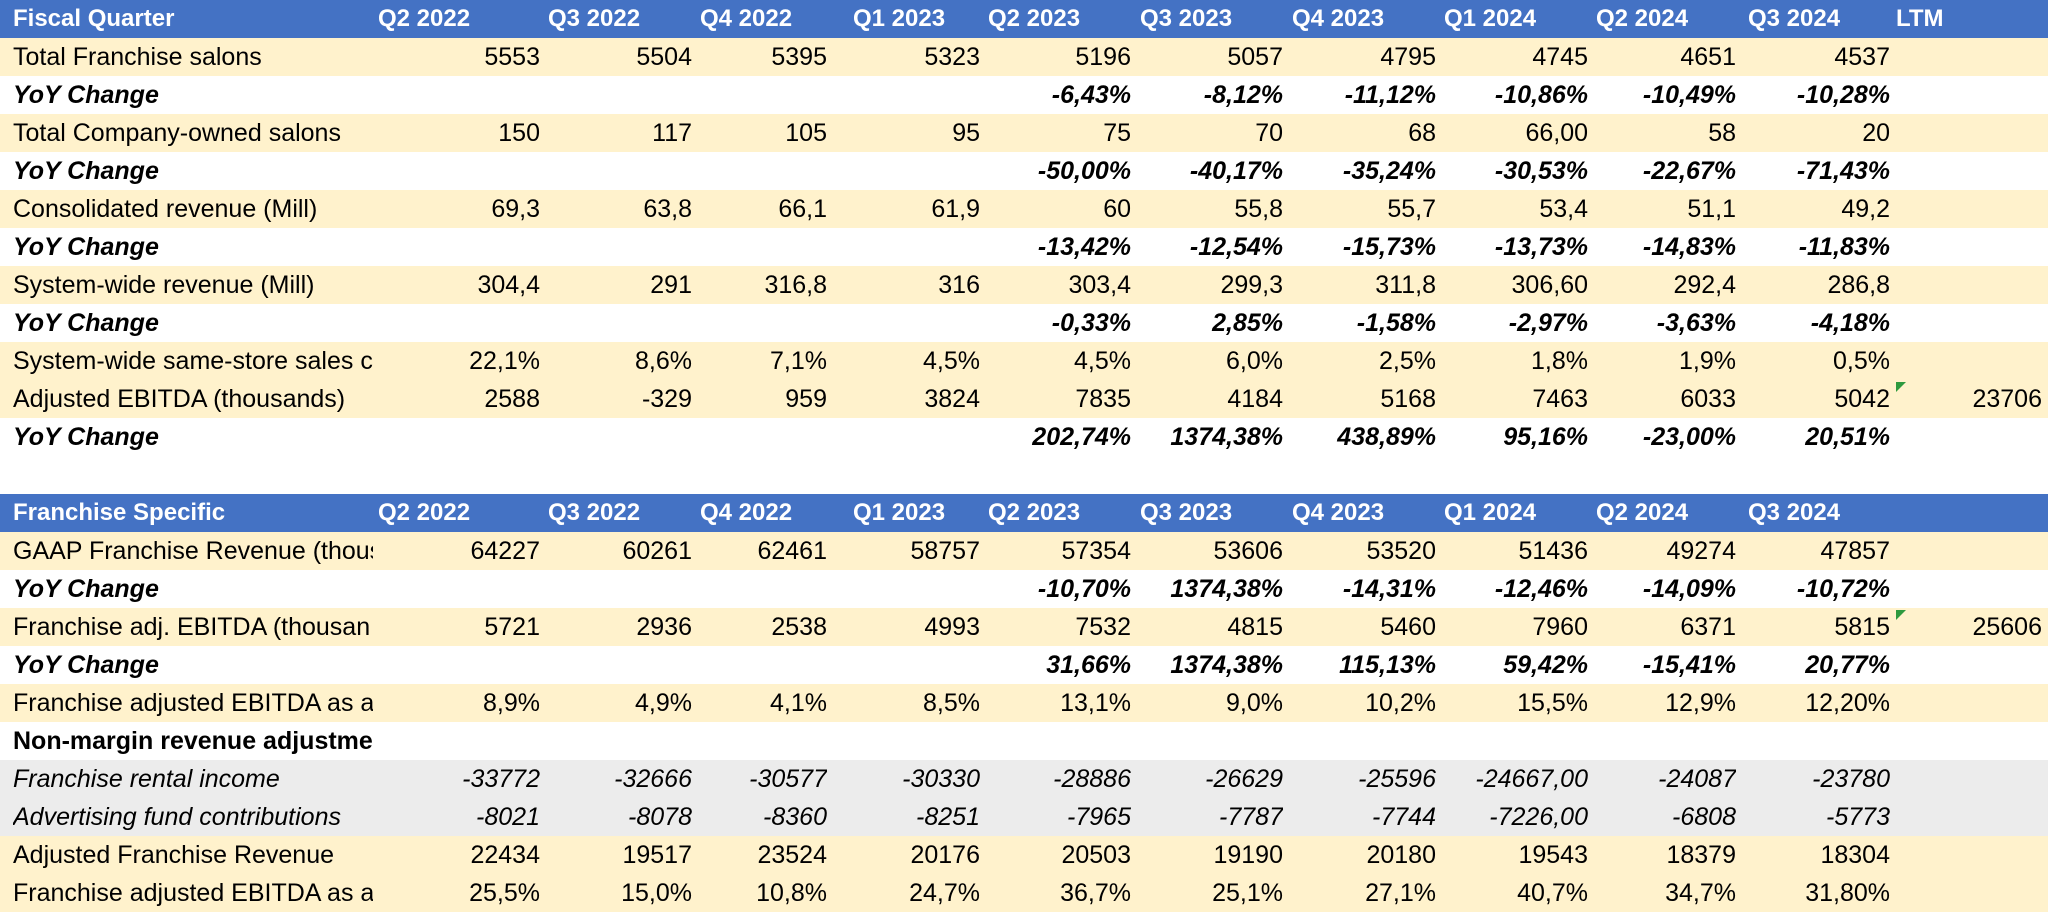  Describe the element at coordinates (667, 209) in the screenshot. I see `table1-cell: 63,8` at that location.